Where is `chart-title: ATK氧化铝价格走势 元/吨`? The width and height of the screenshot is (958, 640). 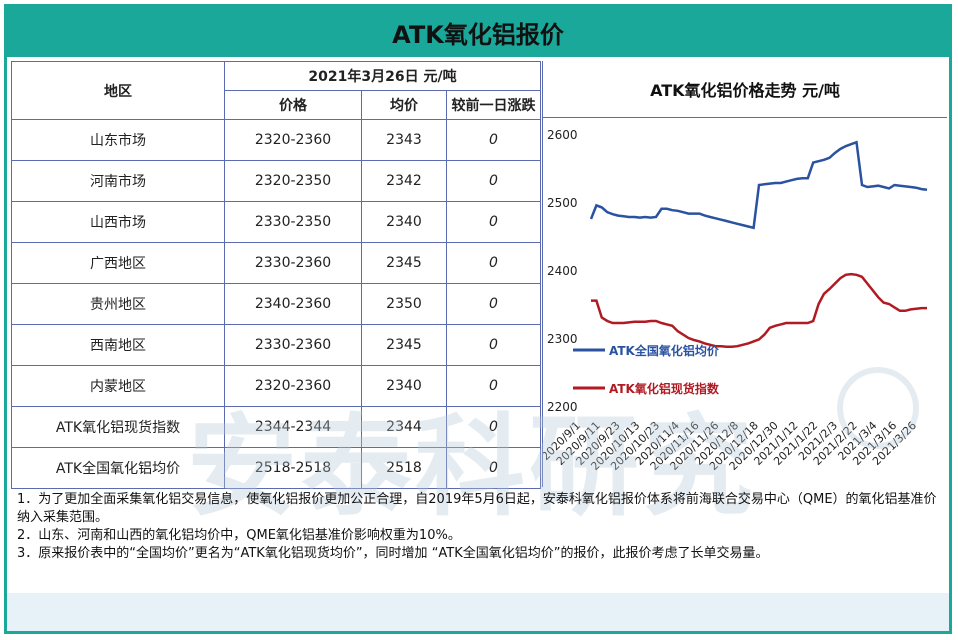 chart-title: ATK氧化铝价格走势 元/吨 is located at coordinates (745, 89).